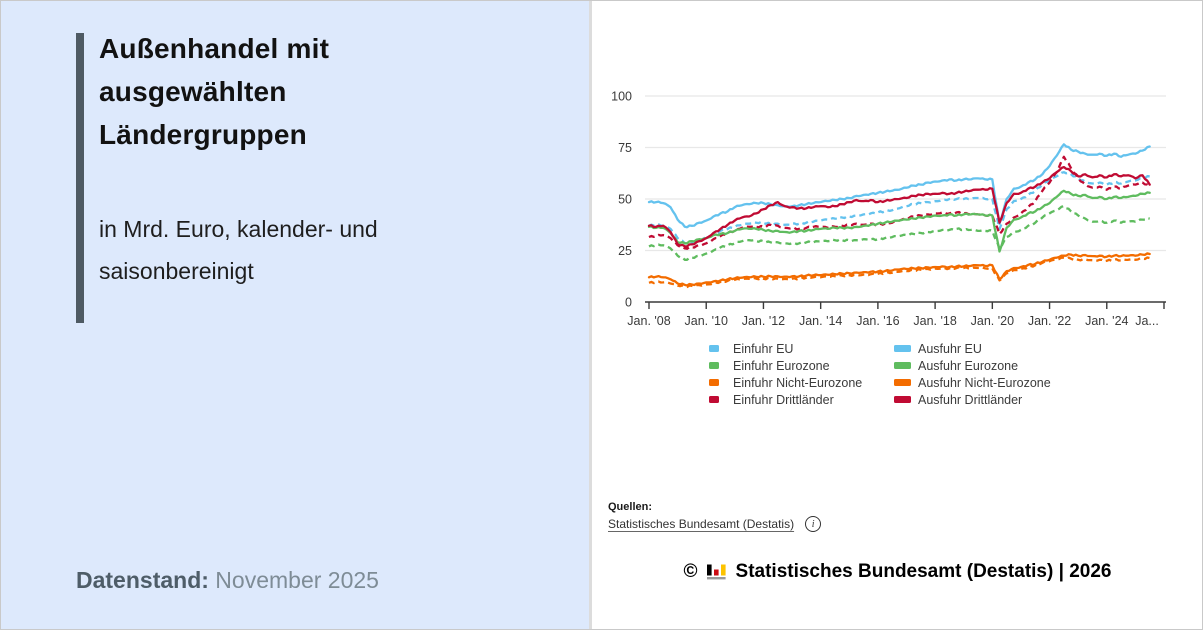  I want to click on legend-label: Einfuhr Nicht-Eurozone, so click(798, 382).